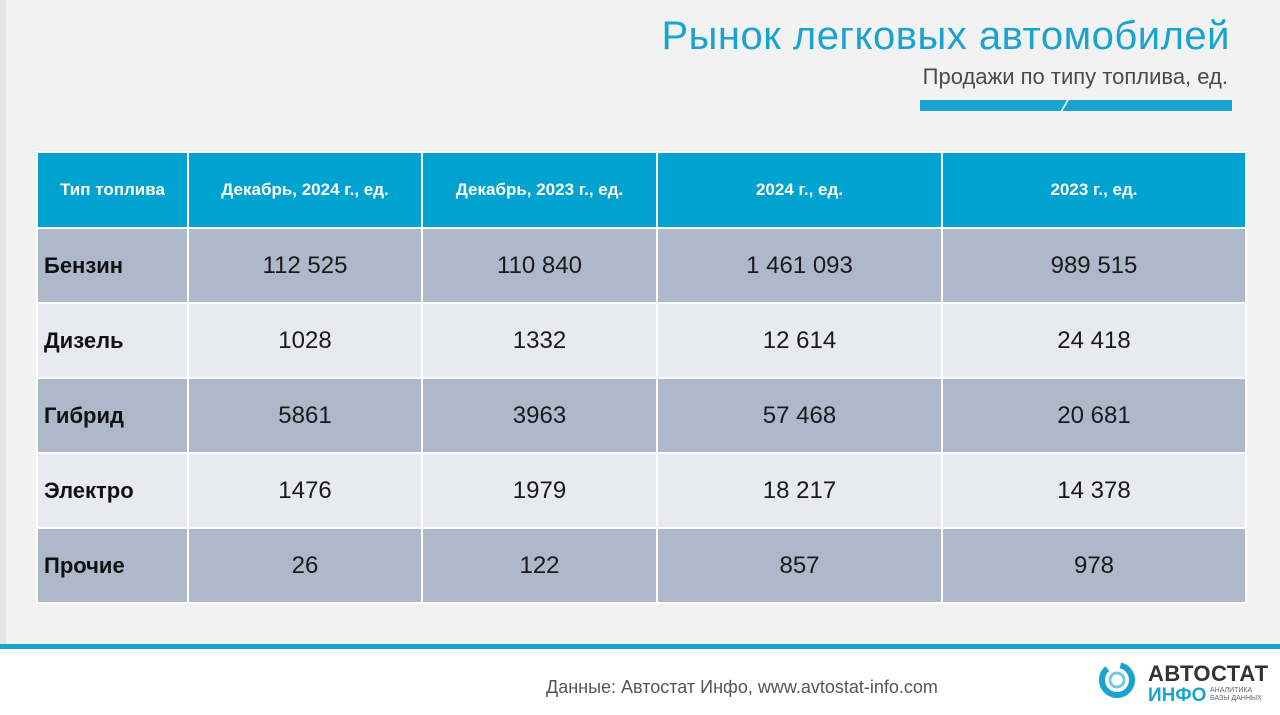 The width and height of the screenshot is (1280, 715). I want to click on cell-year-2024: 857, so click(799, 565).